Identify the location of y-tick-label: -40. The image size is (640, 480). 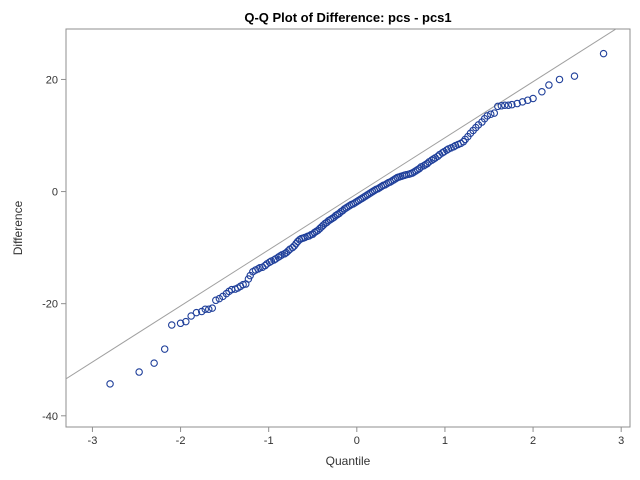
(50, 417).